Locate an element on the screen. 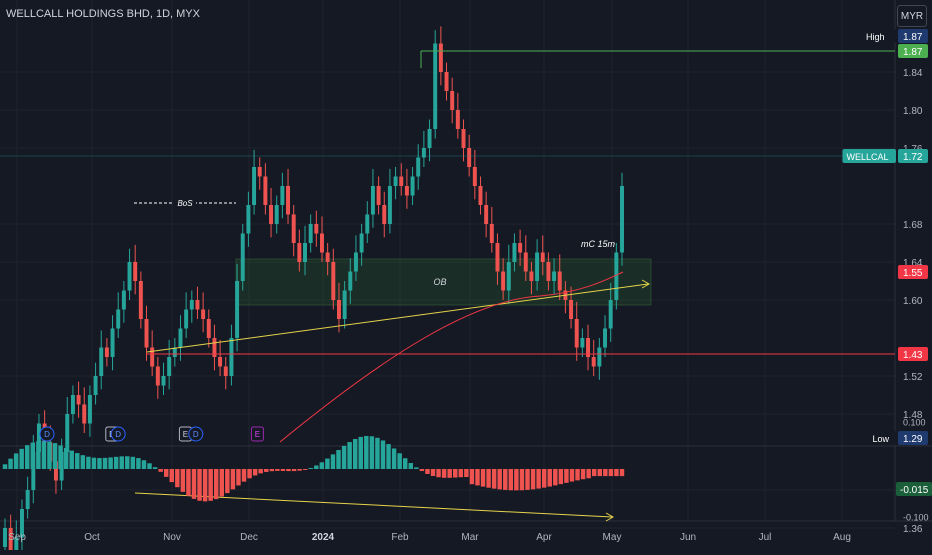  time-tick-label: May is located at coordinates (612, 537).